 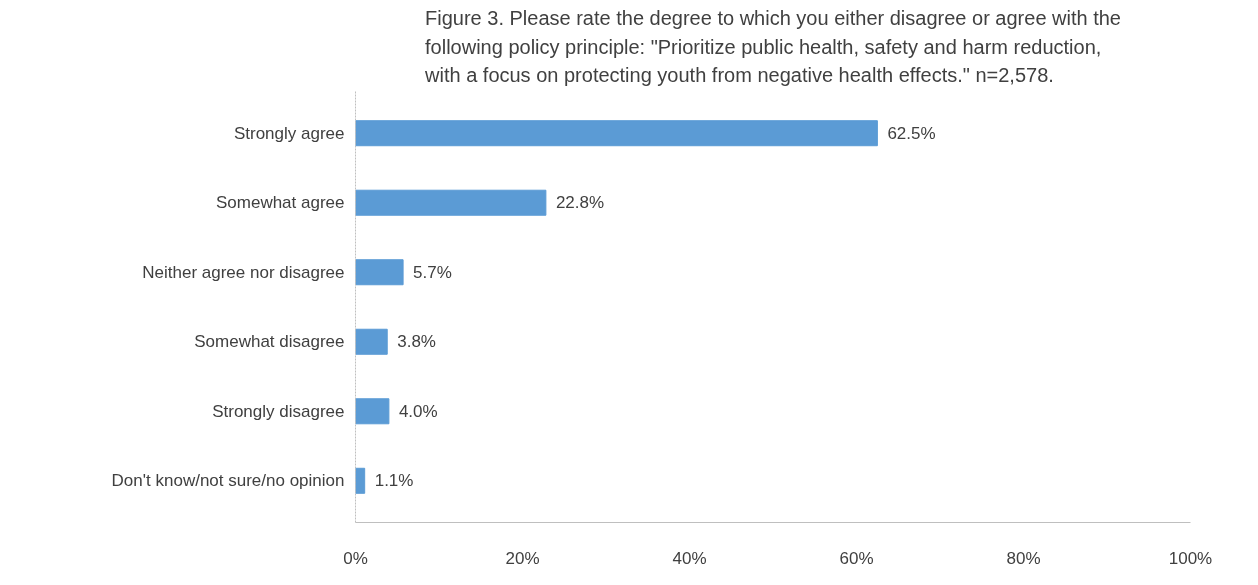 I want to click on x-tick-label: 100%, so click(x=1190, y=558).